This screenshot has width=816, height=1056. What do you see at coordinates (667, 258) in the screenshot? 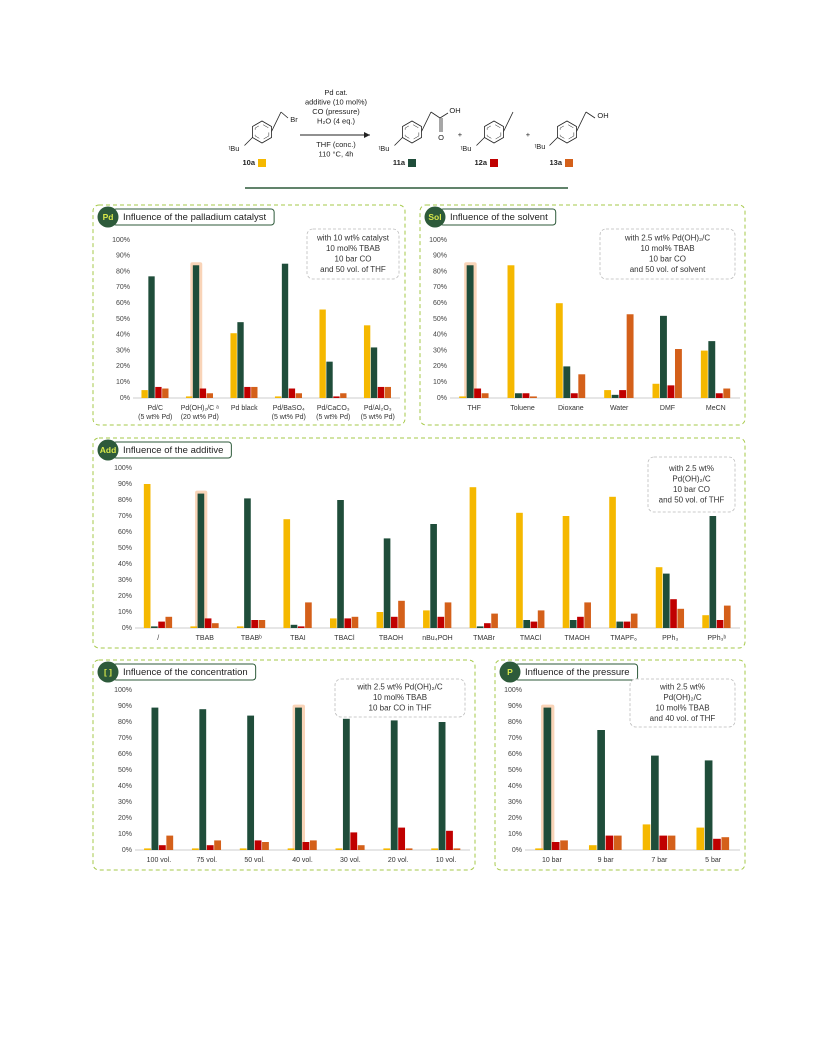
I see `note-line: 10 bar CO` at bounding box center [667, 258].